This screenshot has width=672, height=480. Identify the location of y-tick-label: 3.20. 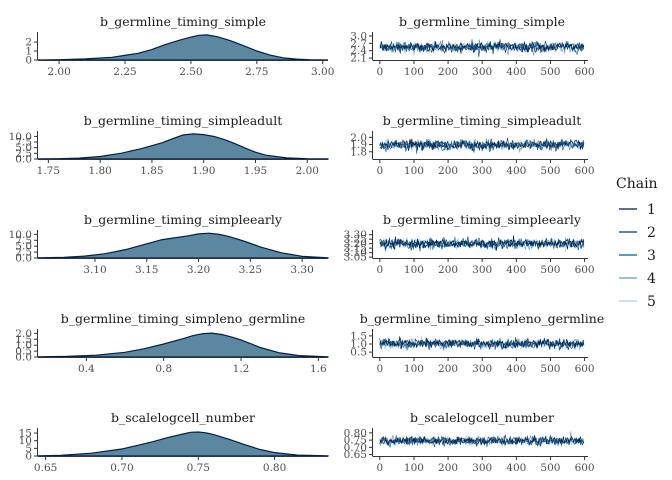
(355, 244).